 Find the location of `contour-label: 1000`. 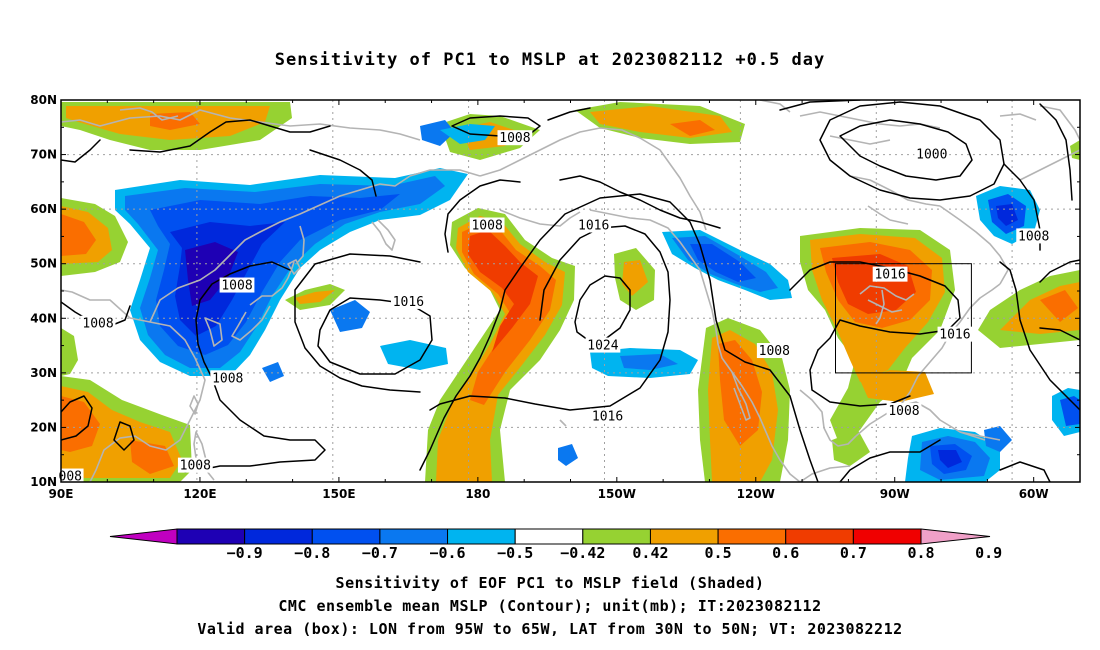

contour-label: 1000 is located at coordinates (931, 155).